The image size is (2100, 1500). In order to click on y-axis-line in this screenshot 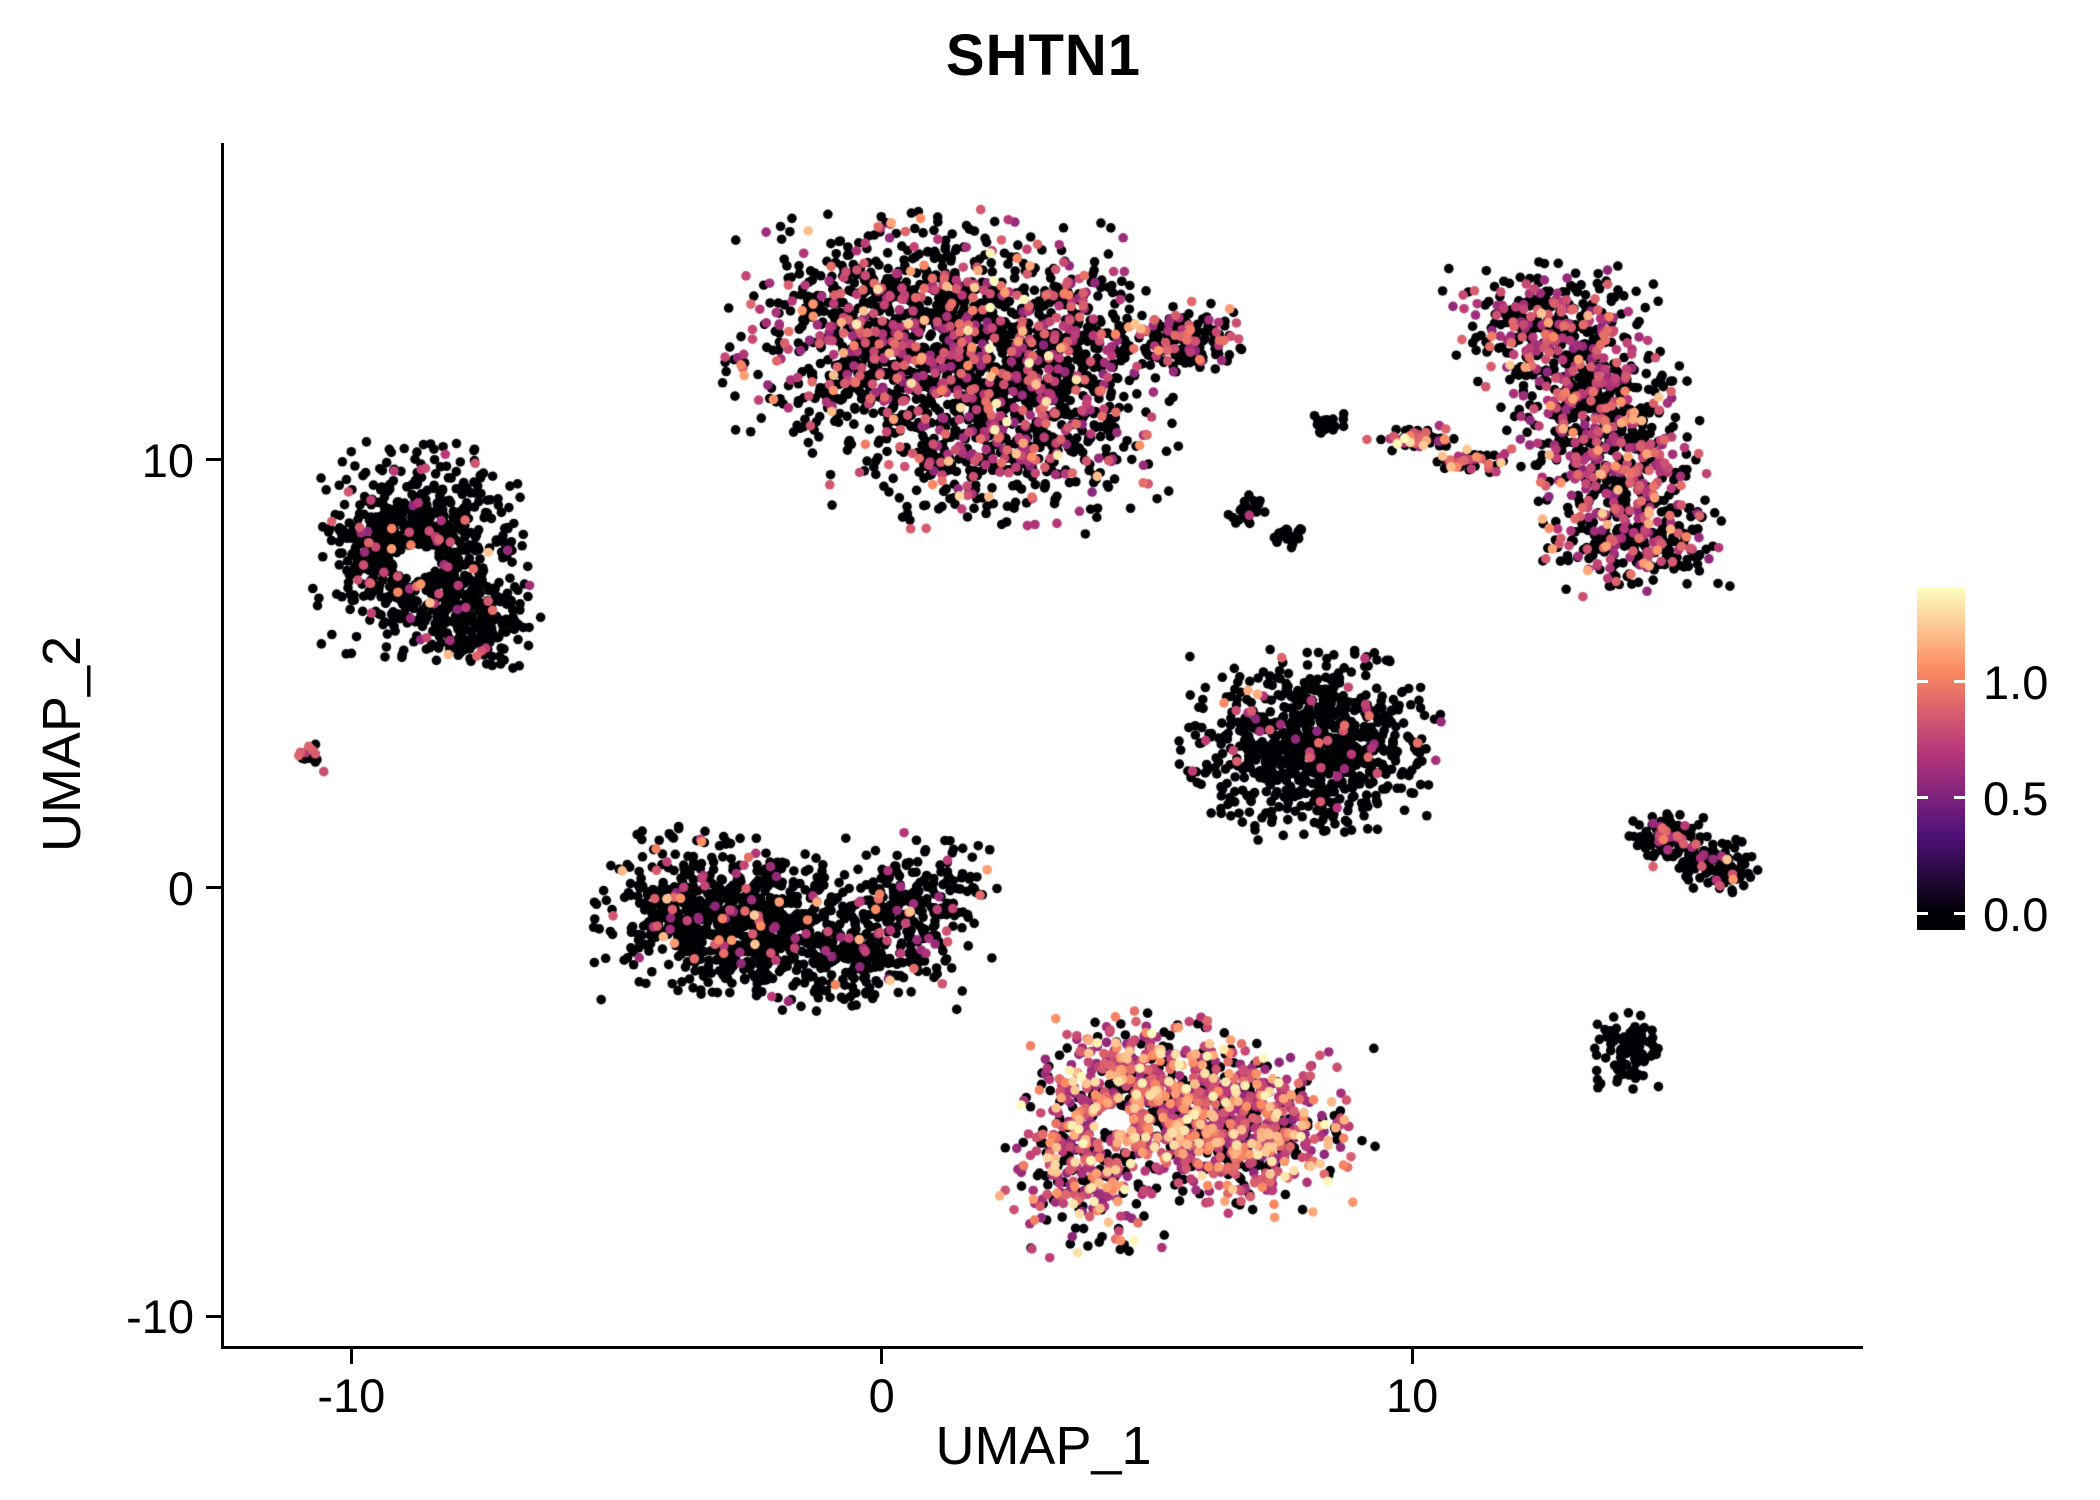, I will do `click(222, 746)`.